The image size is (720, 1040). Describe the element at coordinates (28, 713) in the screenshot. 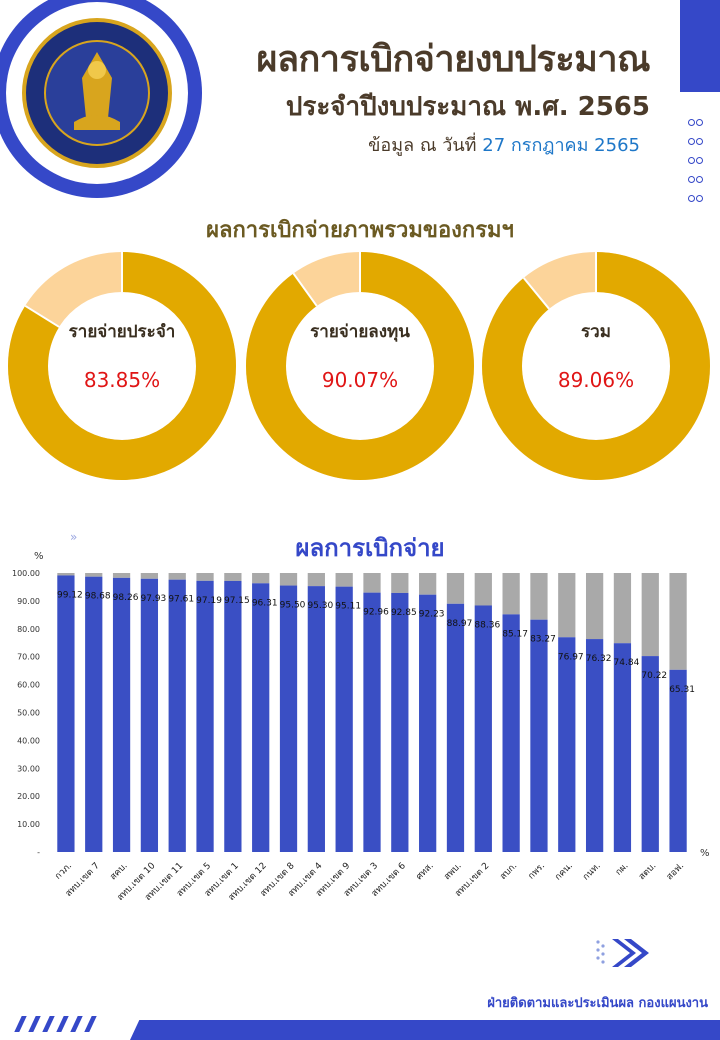

I see `y-tick-label: 50.00` at that location.